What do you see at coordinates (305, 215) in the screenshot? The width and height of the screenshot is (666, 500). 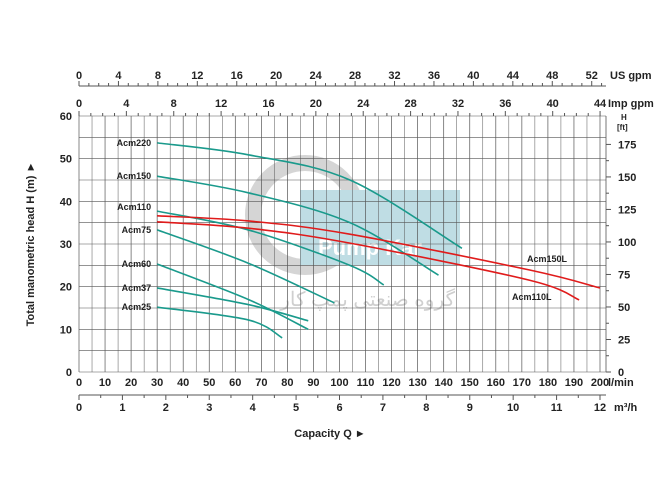 I see `watermark-gear-icon` at bounding box center [305, 215].